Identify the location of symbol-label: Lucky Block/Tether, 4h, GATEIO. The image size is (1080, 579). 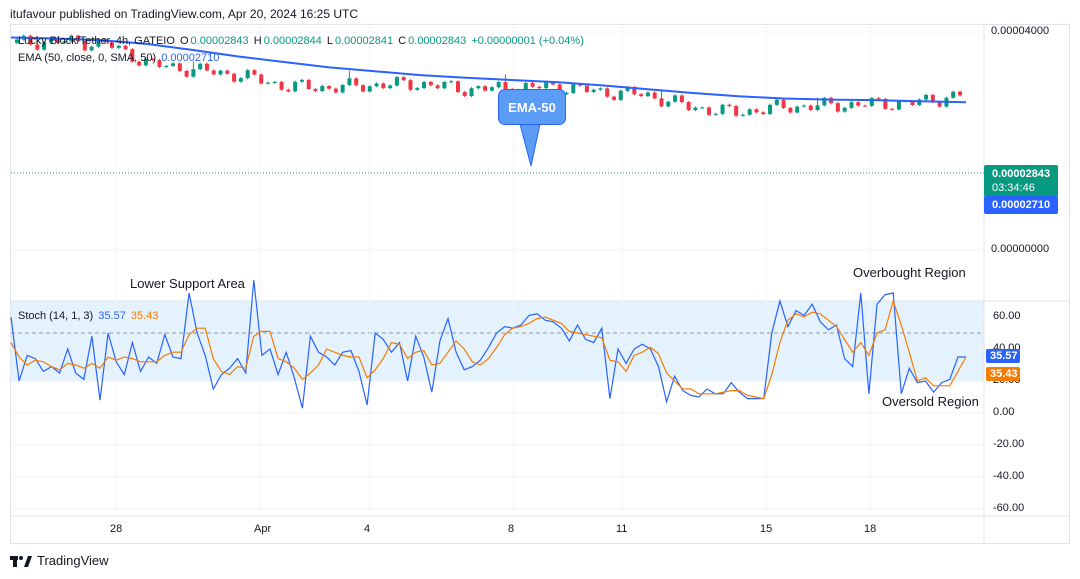
(96, 41).